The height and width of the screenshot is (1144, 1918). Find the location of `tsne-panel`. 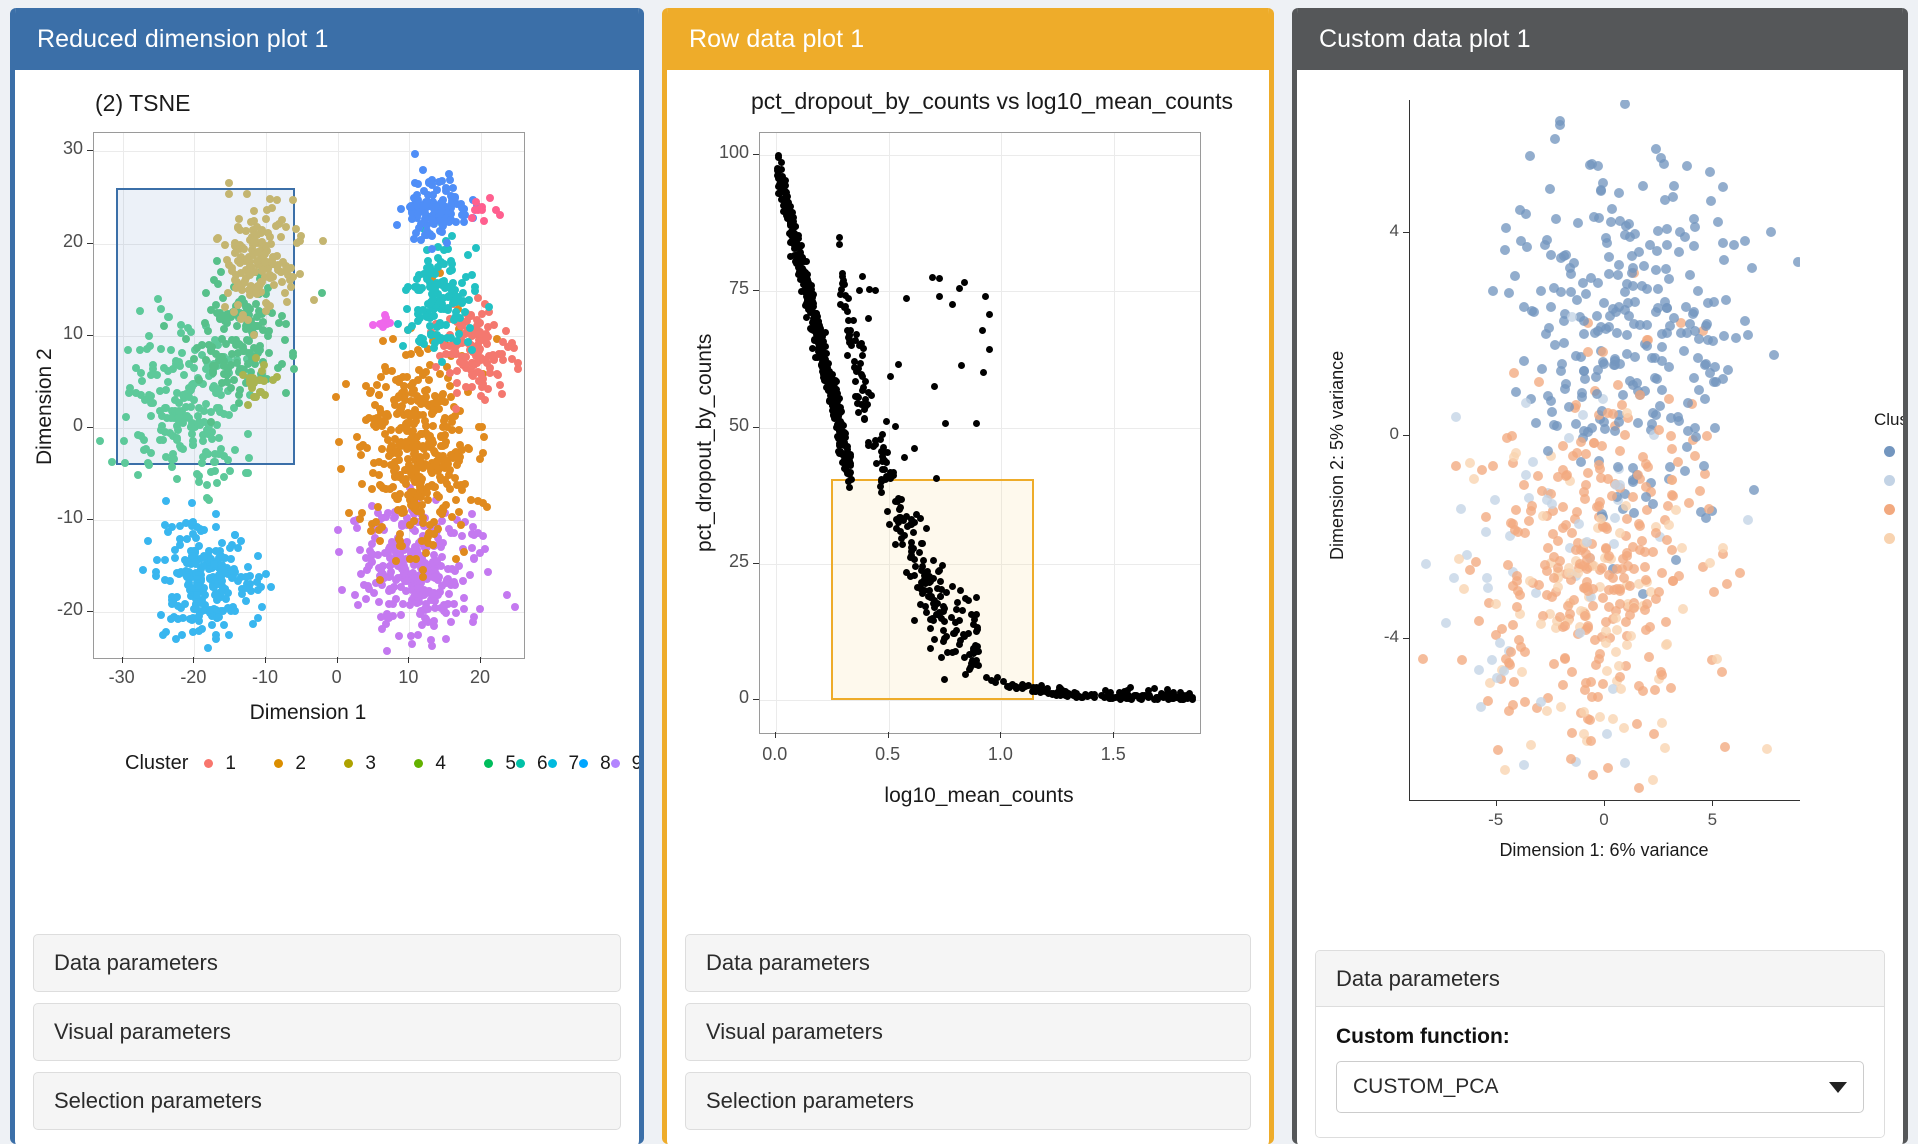

tsne-panel is located at coordinates (309, 395).